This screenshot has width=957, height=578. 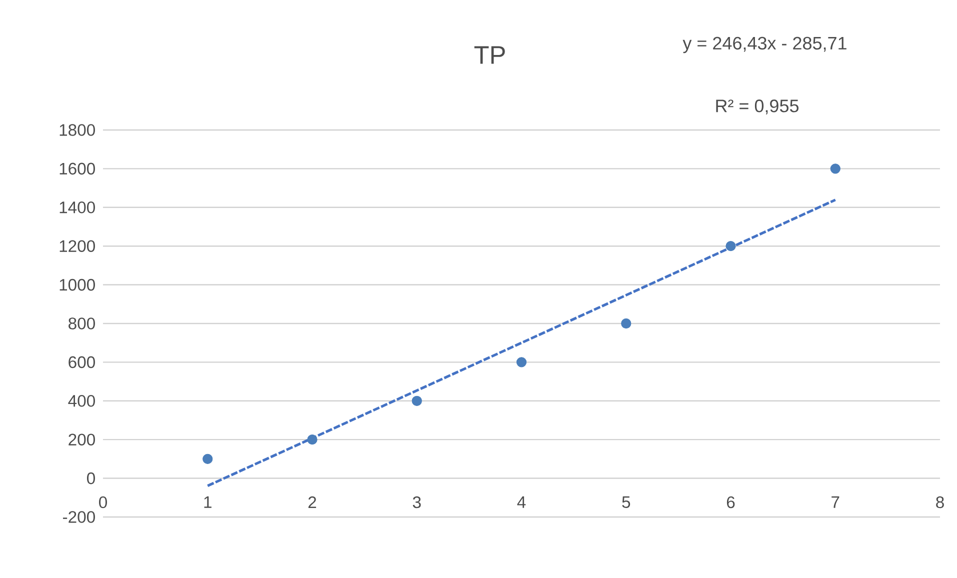 What do you see at coordinates (312, 502) in the screenshot?
I see `x-tick-label: 2` at bounding box center [312, 502].